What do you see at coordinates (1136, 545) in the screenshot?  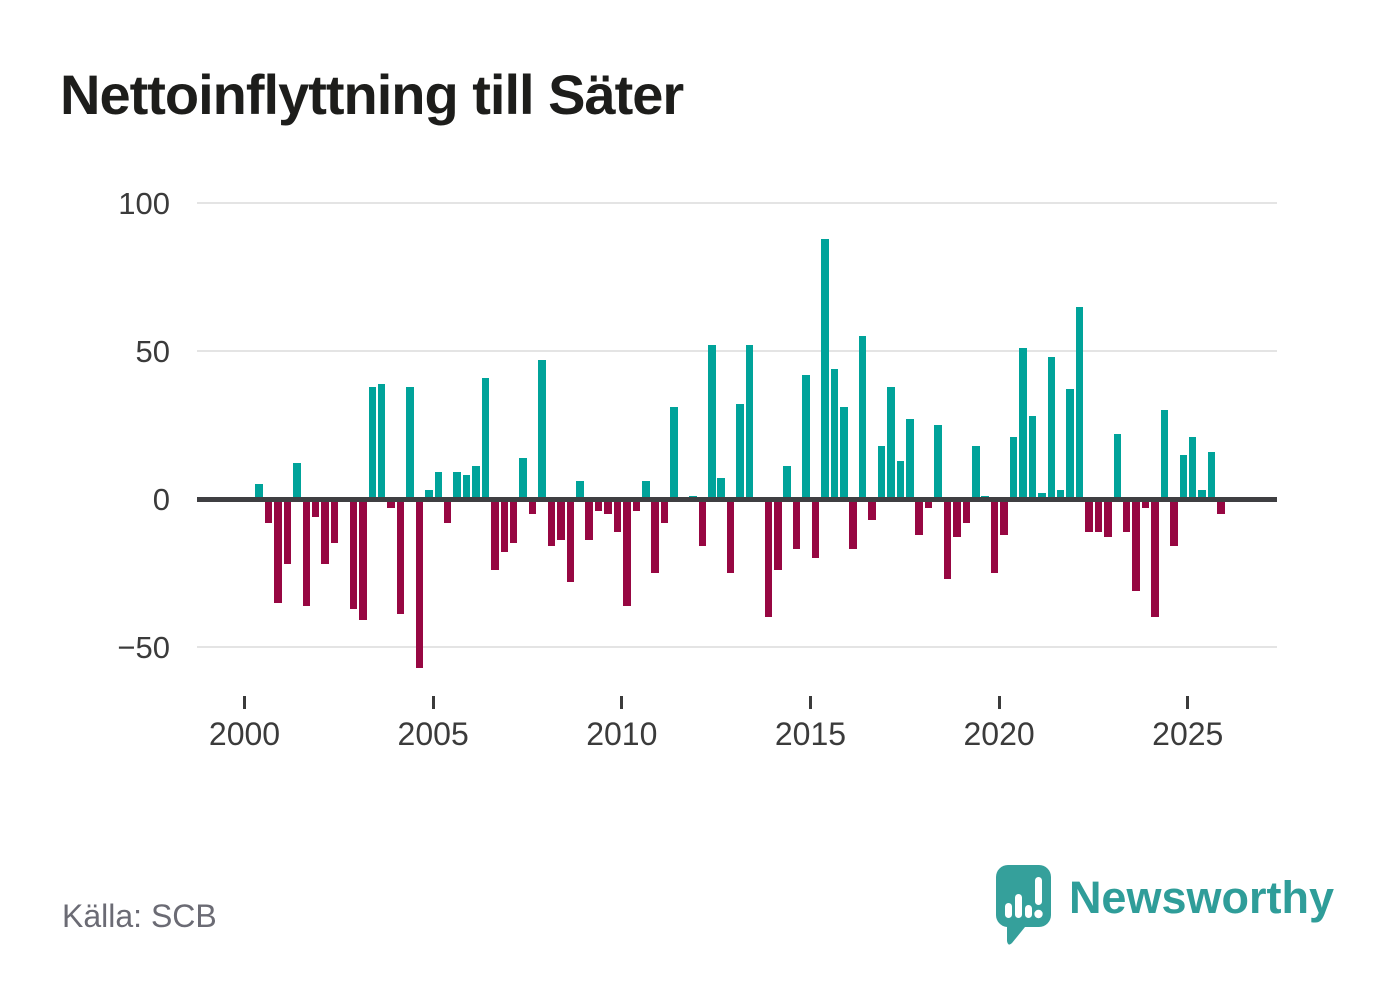 I see `bar-2023Q3` at bounding box center [1136, 545].